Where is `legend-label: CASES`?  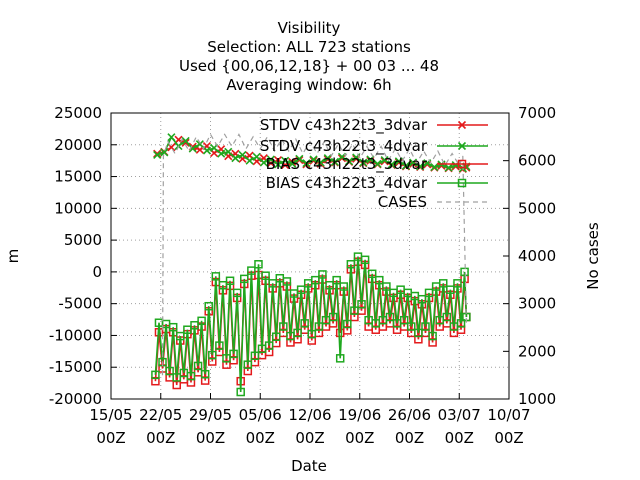 legend-label: CASES is located at coordinates (402, 202).